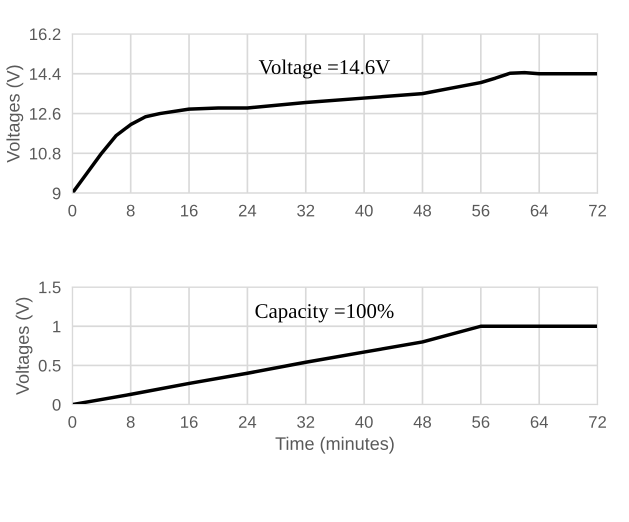 This screenshot has width=629, height=522. What do you see at coordinates (45, 74) in the screenshot?
I see `y-tick-label: 14.4` at bounding box center [45, 74].